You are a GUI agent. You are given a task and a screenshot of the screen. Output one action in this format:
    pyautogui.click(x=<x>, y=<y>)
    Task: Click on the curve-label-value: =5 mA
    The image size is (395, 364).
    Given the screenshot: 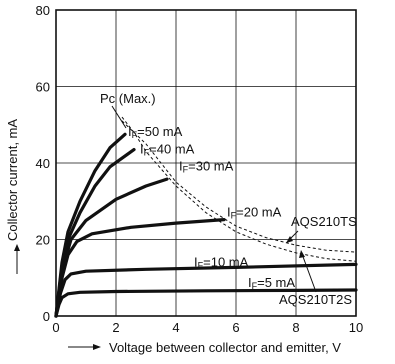 What is the action you would take?
    pyautogui.click(x=276, y=282)
    